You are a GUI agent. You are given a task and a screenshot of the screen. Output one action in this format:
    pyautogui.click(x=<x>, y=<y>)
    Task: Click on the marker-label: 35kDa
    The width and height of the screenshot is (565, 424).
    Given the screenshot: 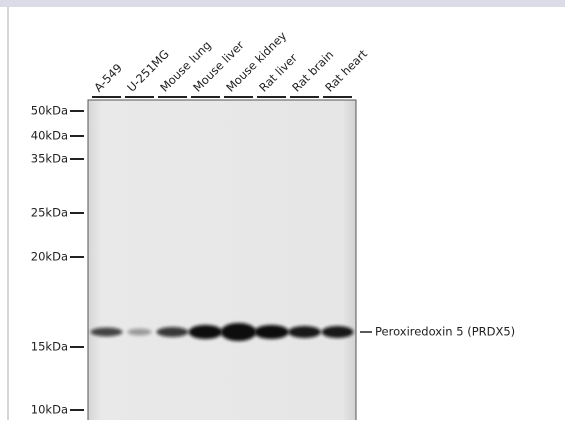 What is the action you would take?
    pyautogui.click(x=49, y=159)
    